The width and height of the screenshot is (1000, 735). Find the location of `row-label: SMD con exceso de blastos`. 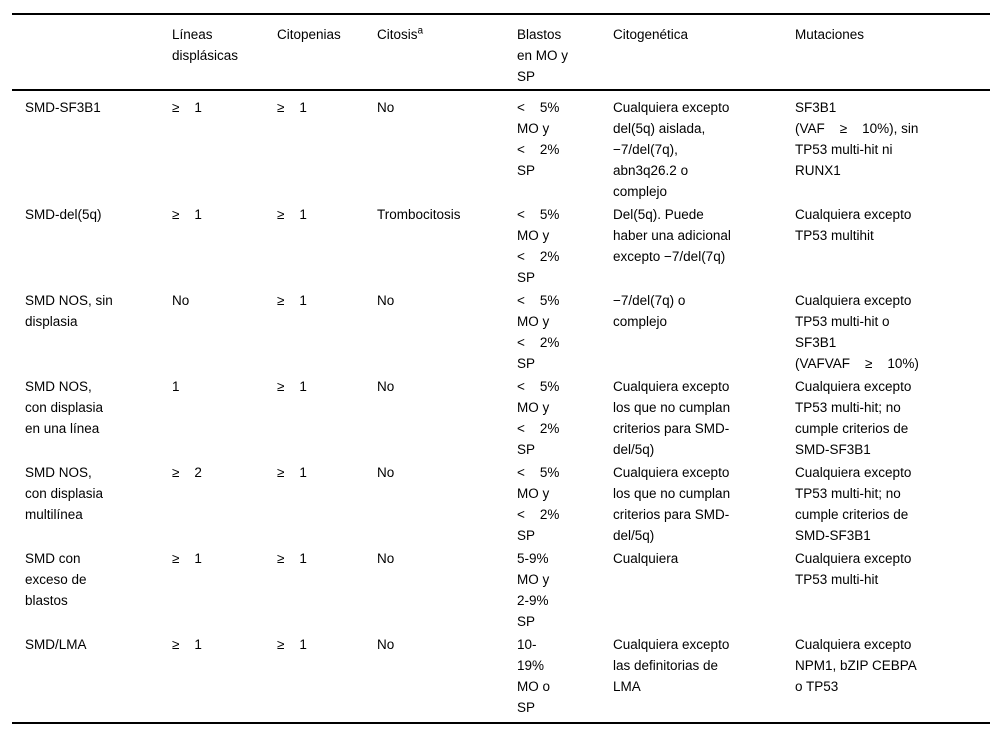

row-label: SMD con exceso de blastos is located at coordinates (56, 579).